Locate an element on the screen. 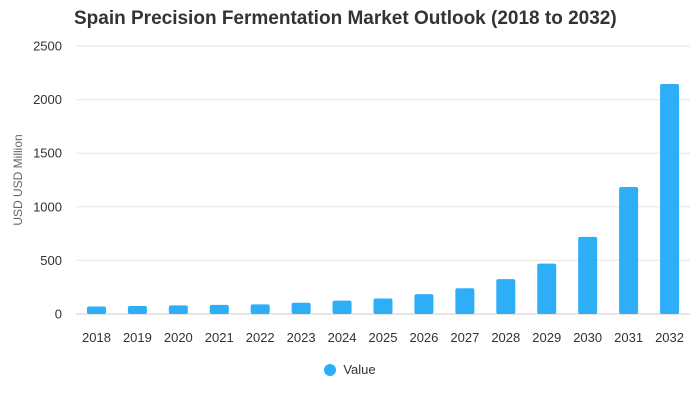 Image resolution: width=700 pixels, height=400 pixels. x-tick-label: 2019 is located at coordinates (137, 337).